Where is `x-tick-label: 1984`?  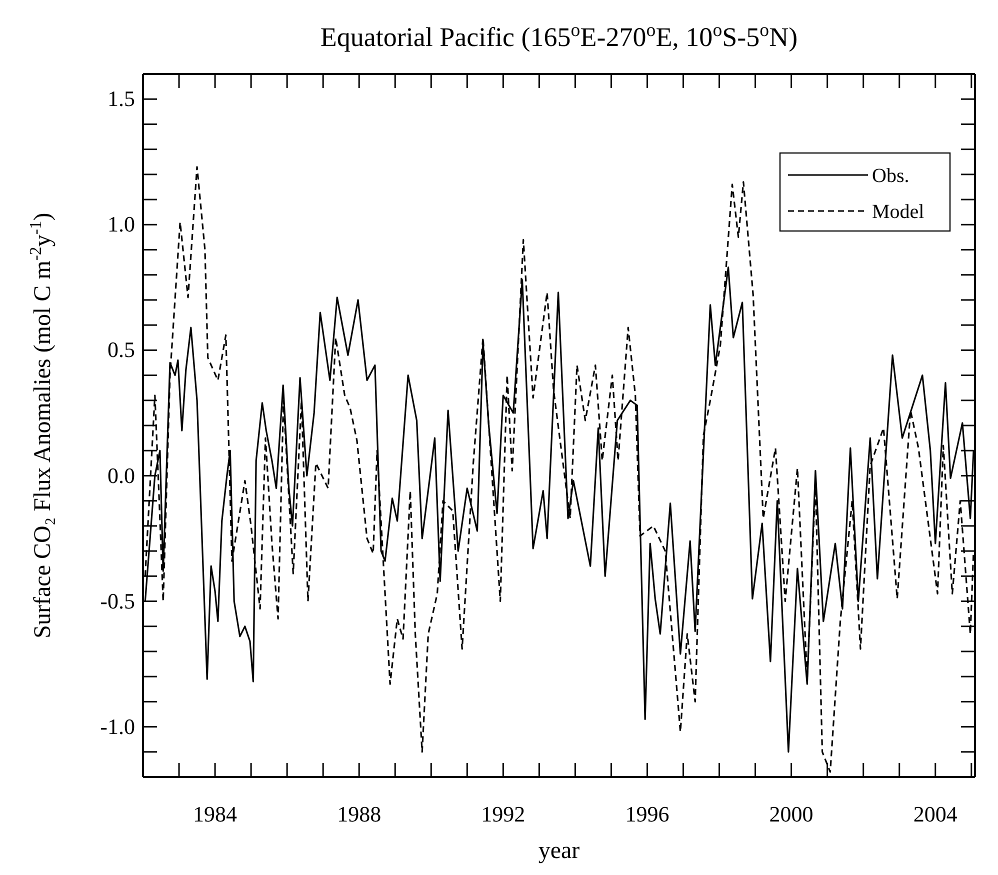 x-tick-label: 1984 is located at coordinates (215, 813).